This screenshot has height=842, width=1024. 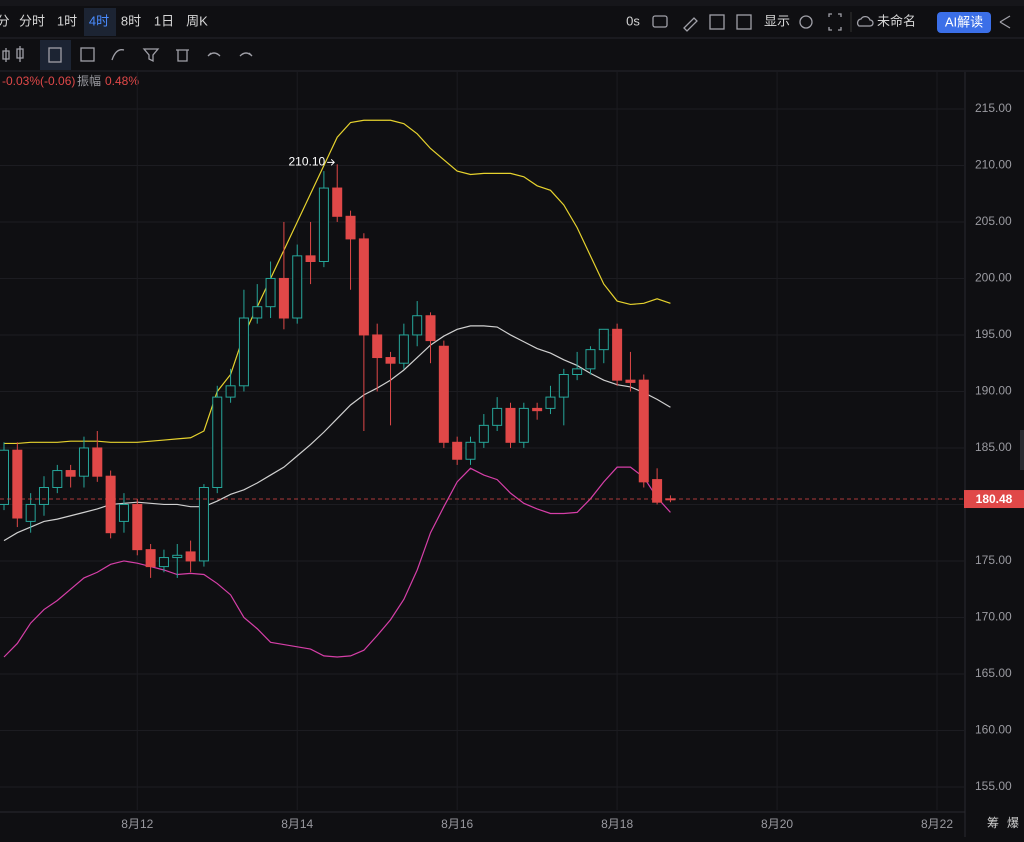 I want to click on last-price-tag, so click(x=994, y=499).